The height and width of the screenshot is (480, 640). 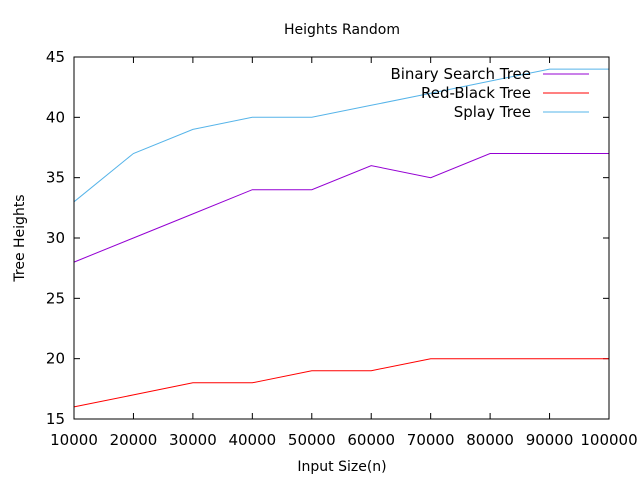 I want to click on y-tick-label: 45, so click(x=55, y=57).